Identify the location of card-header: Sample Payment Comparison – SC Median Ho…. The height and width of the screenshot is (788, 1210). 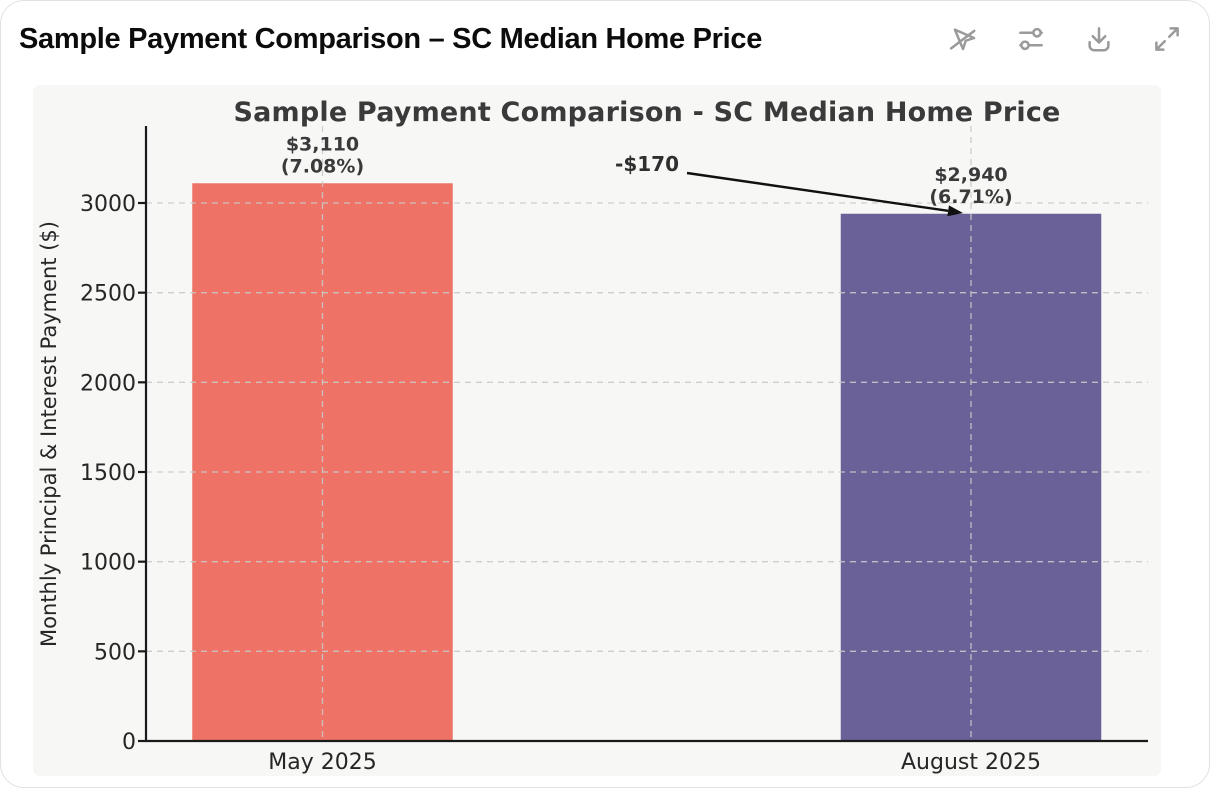
(601, 39).